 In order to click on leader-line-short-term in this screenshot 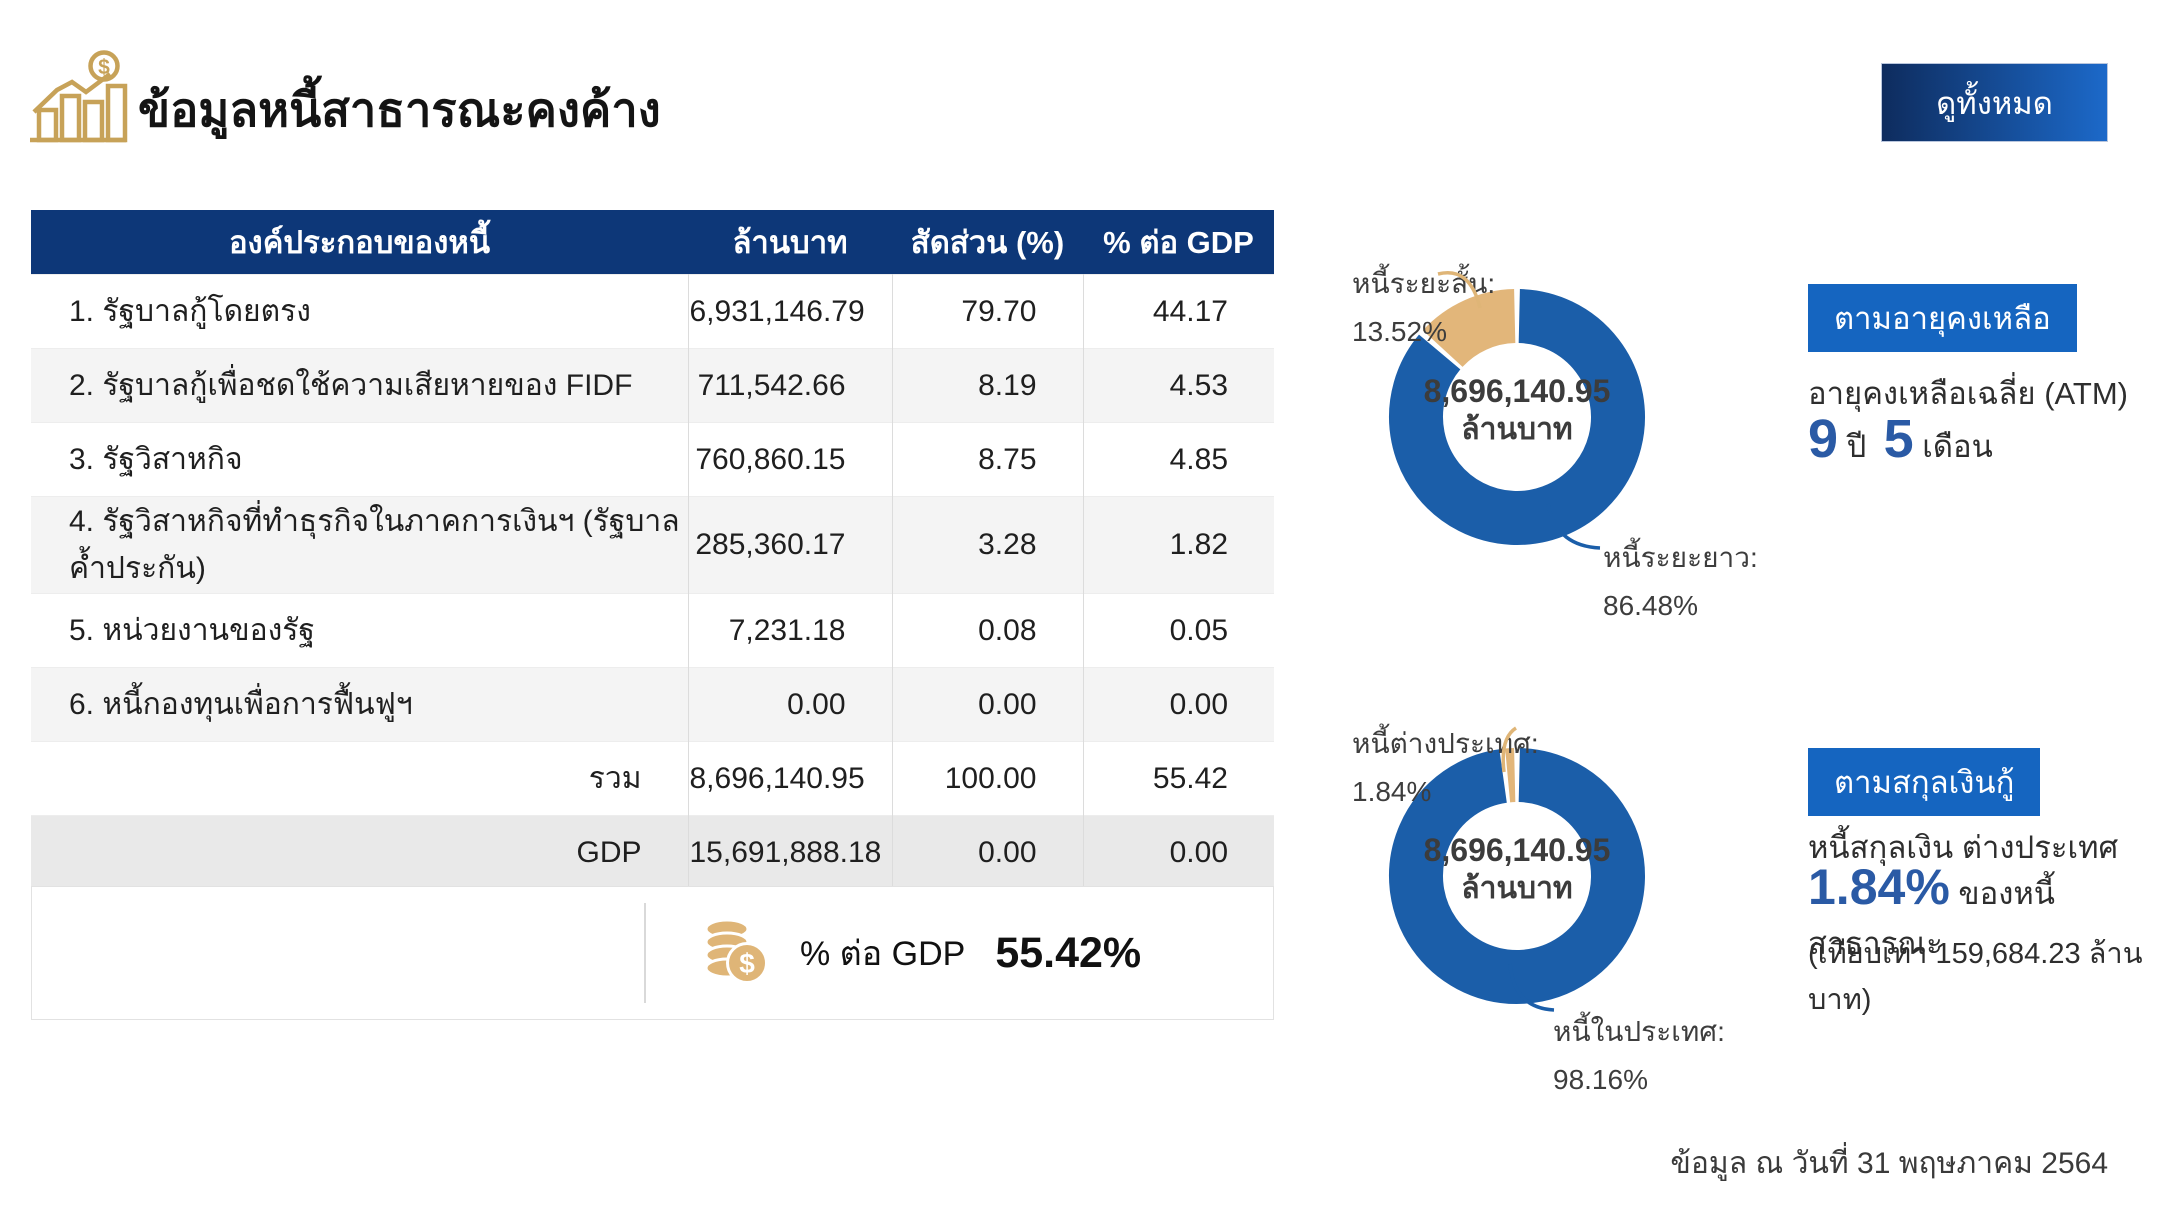, I will do `click(1459, 290)`.